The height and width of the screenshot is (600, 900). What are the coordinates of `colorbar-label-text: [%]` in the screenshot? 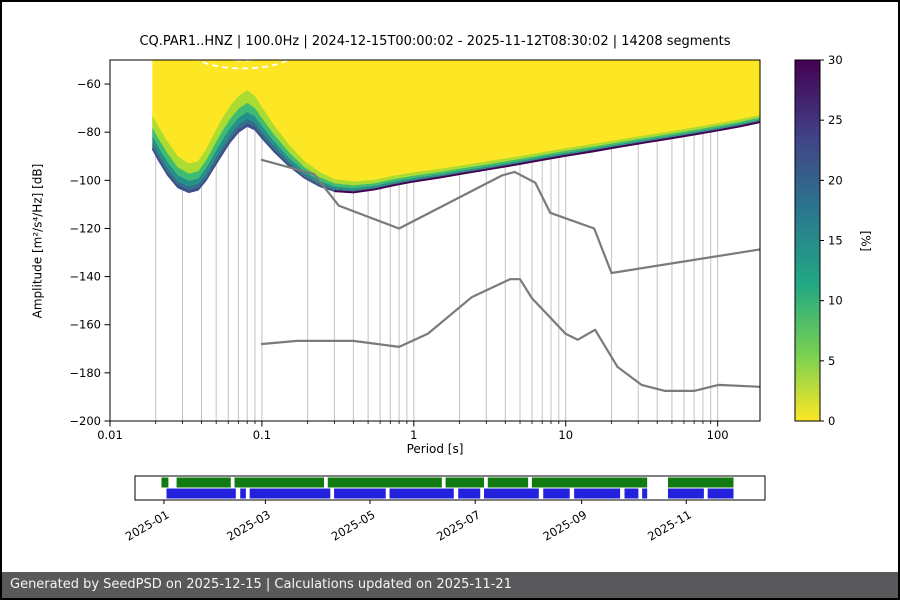 It's located at (864, 240).